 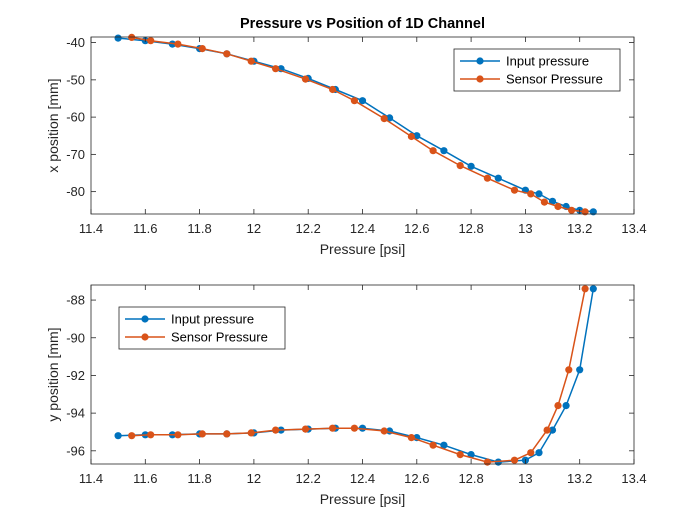 I want to click on y-tick-label: -88, so click(x=75, y=300).